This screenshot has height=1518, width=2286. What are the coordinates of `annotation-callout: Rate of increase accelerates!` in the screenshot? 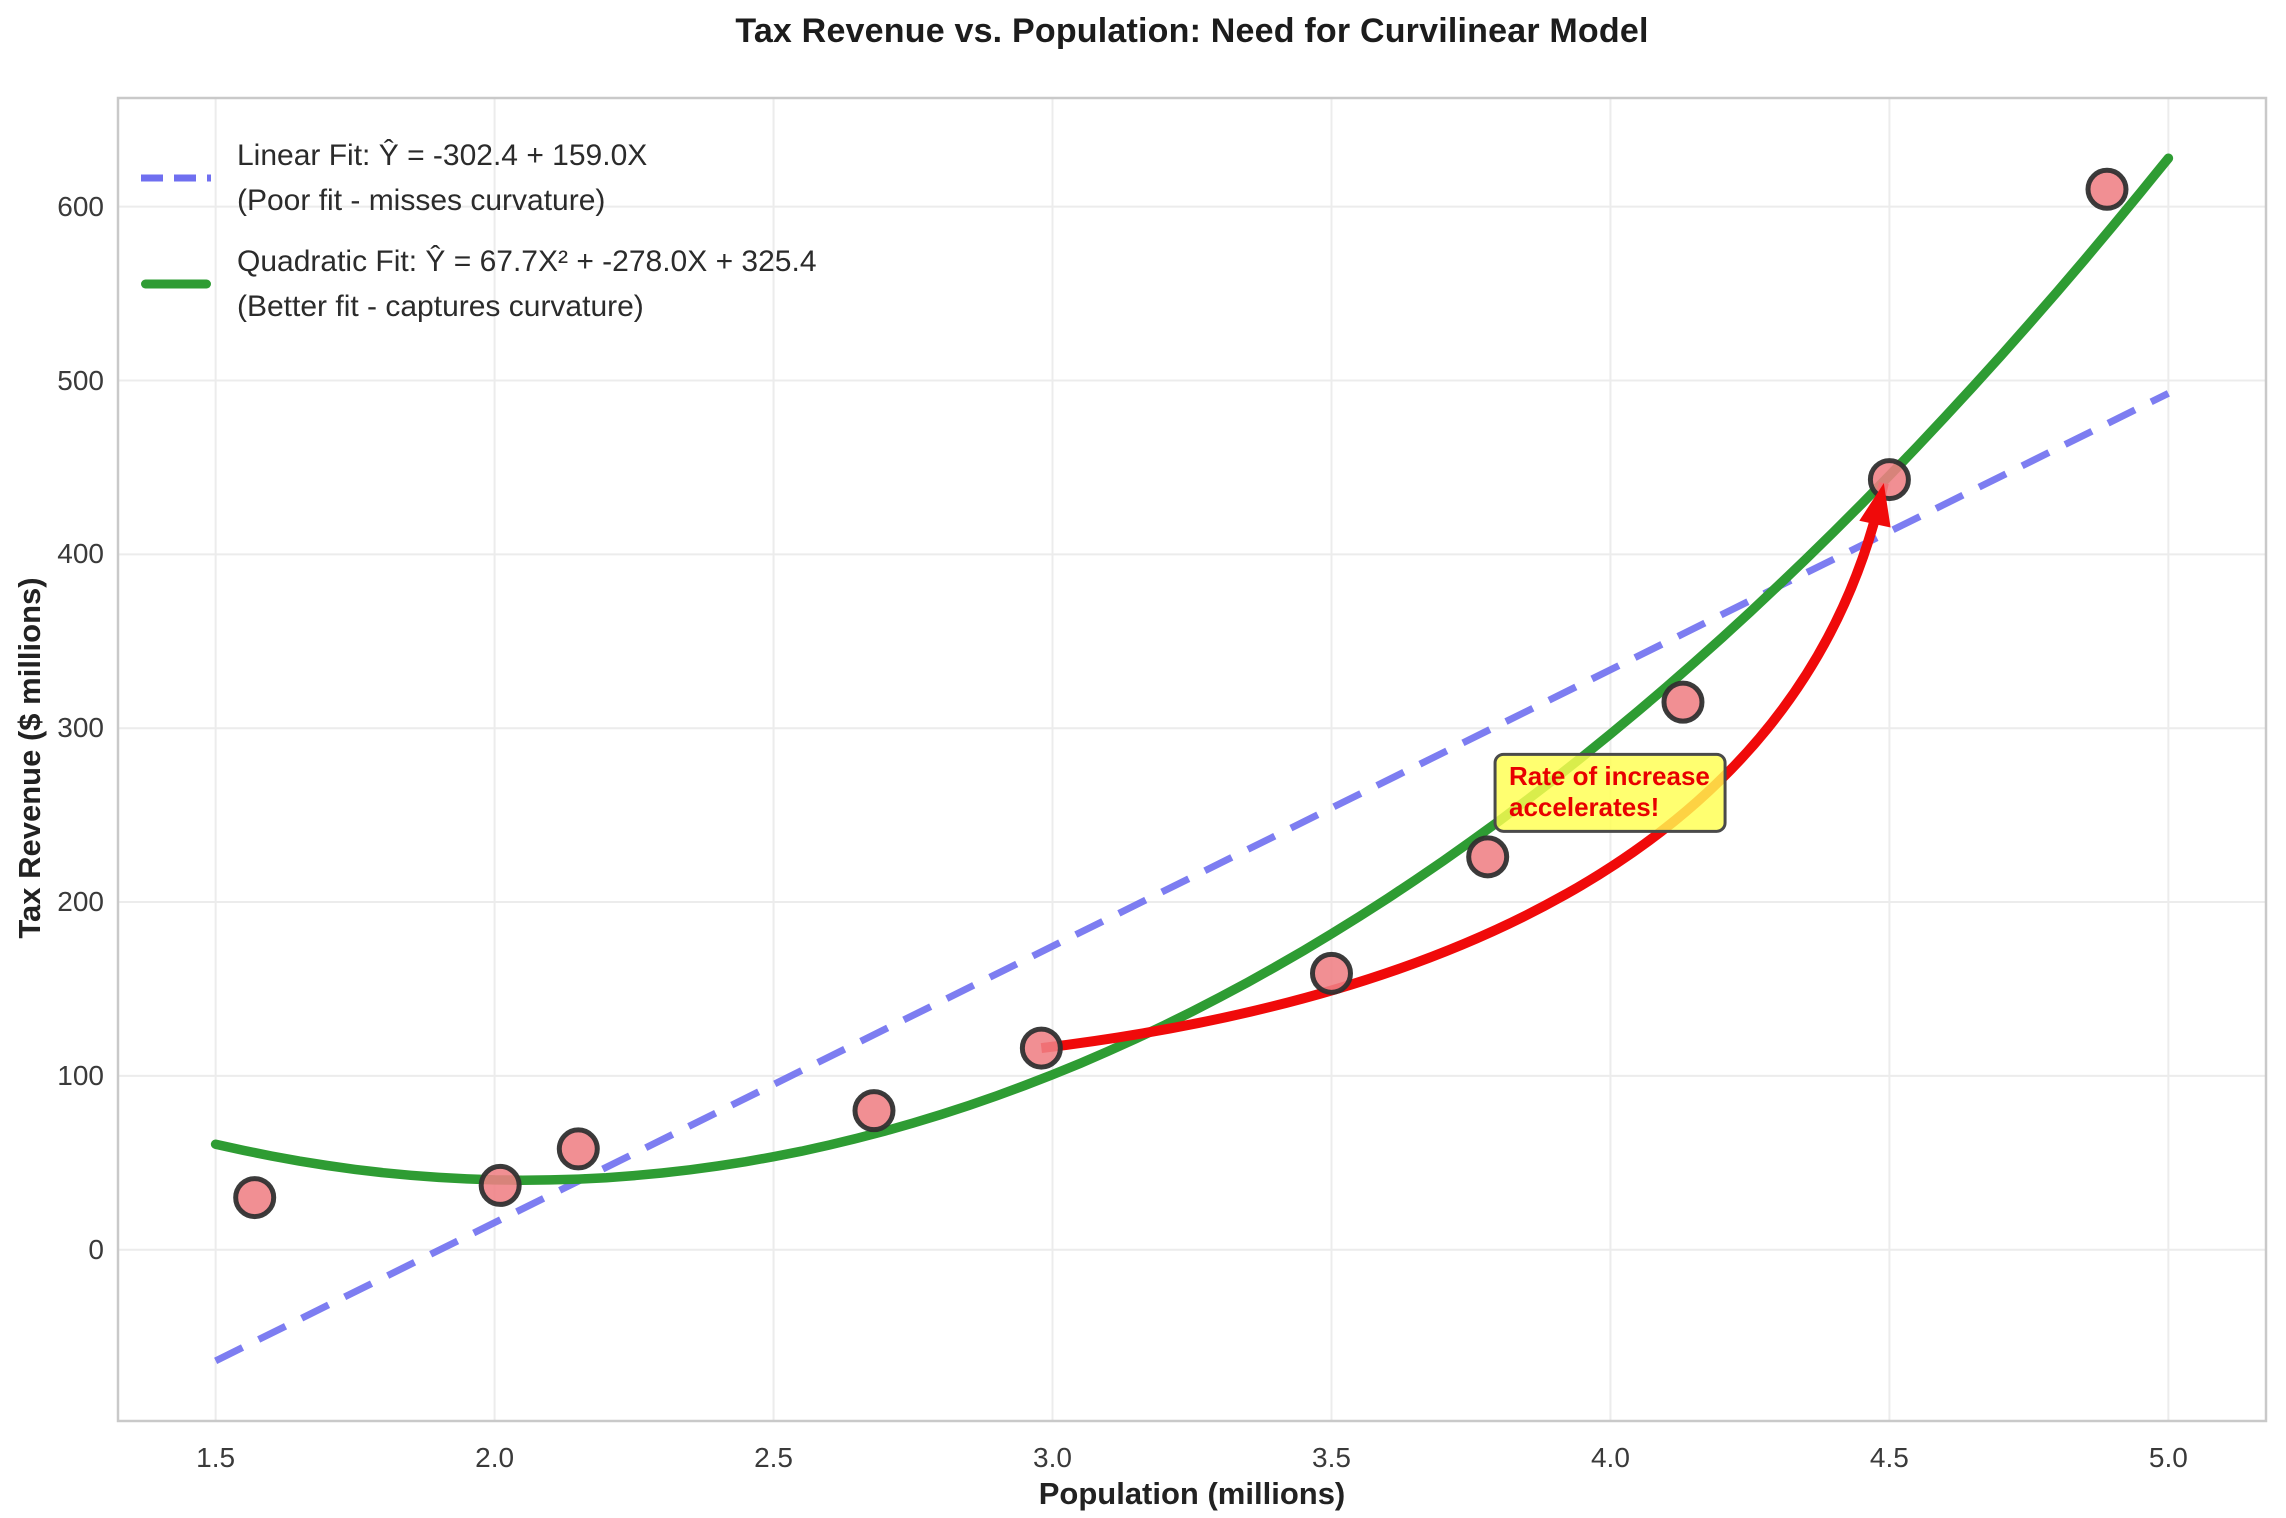 It's located at (1610, 792).